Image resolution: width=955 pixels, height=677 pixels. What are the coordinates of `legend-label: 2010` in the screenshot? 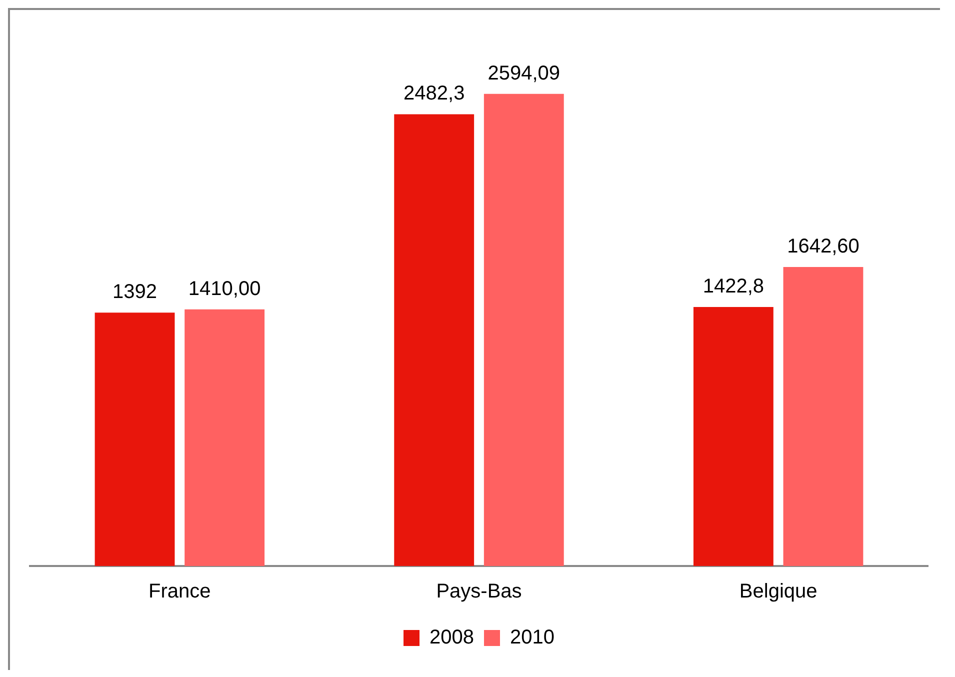 It's located at (532, 637).